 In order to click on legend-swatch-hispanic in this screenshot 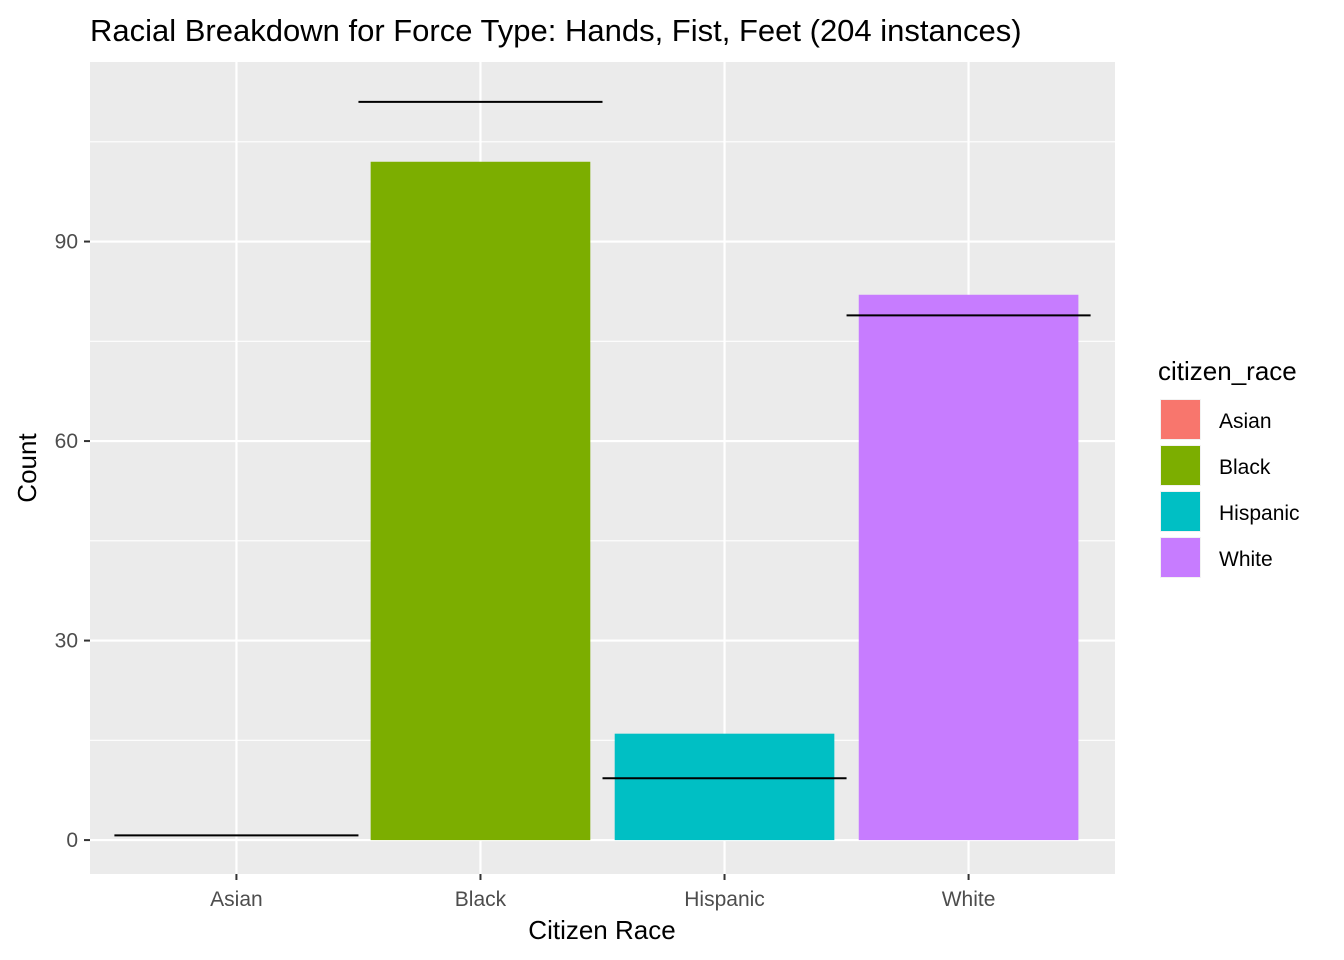, I will do `click(1180, 511)`.